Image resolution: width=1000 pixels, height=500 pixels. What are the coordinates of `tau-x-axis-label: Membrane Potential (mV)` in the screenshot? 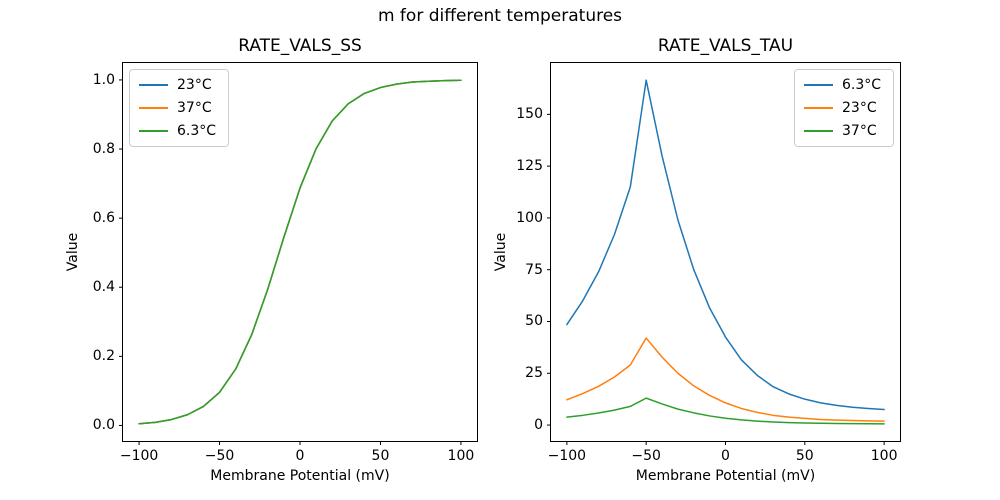 It's located at (725, 476).